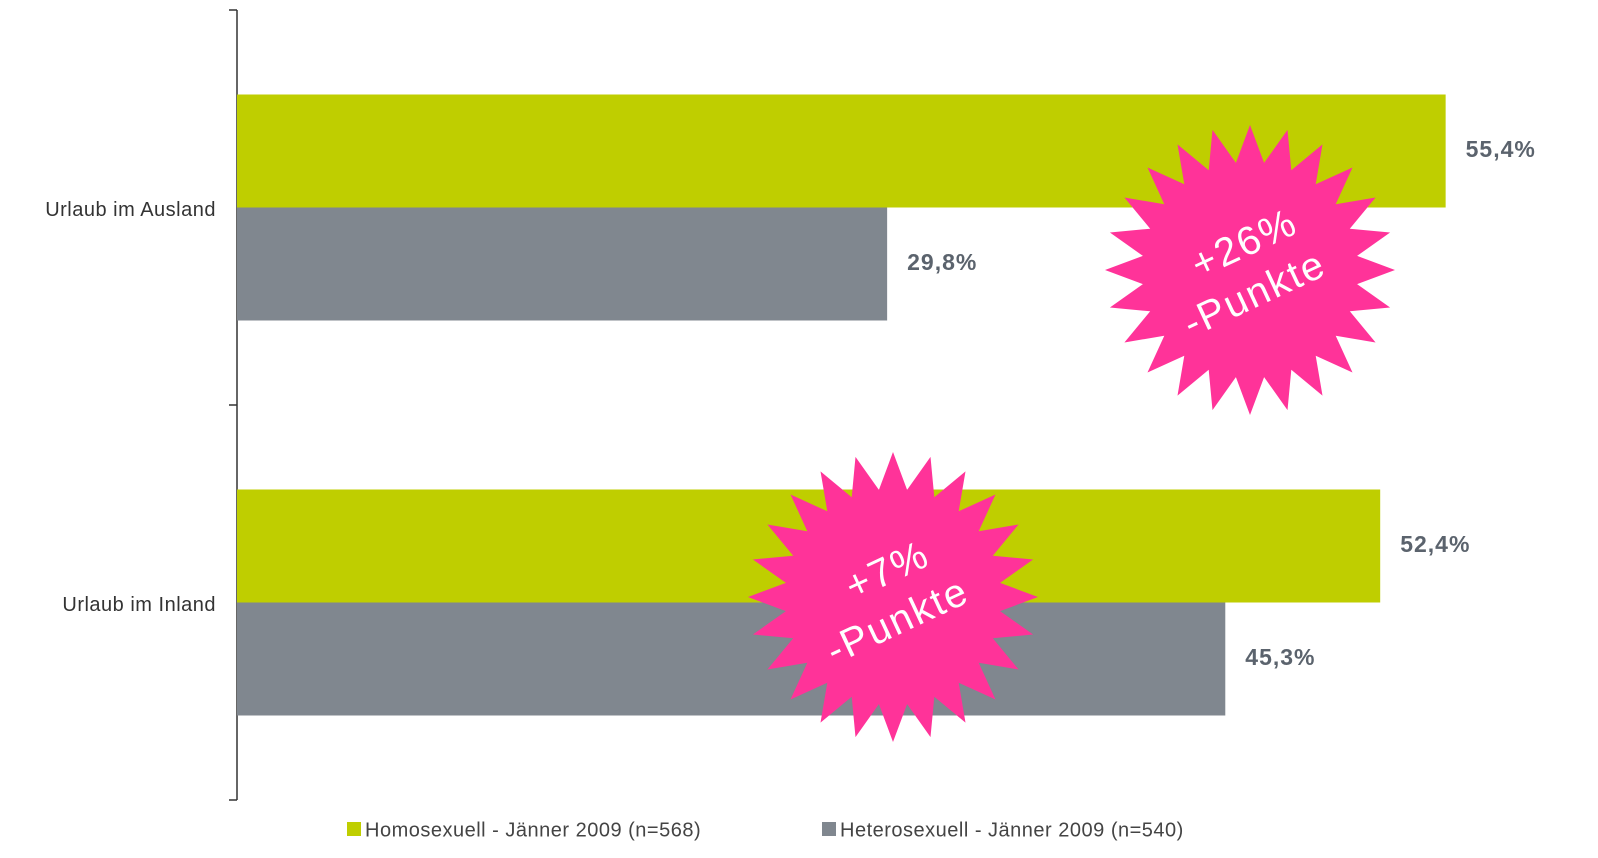  I want to click on legend-label: Homosexuell - Jänner 2009 (n=568), so click(533, 830).